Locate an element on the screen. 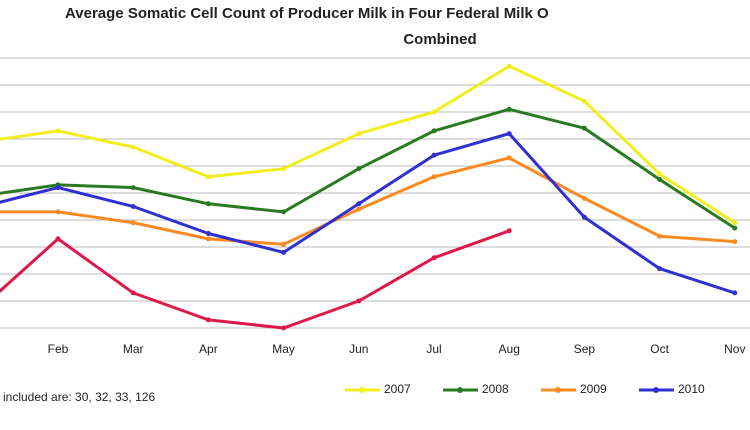 The height and width of the screenshot is (430, 750). x-tick-label: Jun is located at coordinates (358, 349).